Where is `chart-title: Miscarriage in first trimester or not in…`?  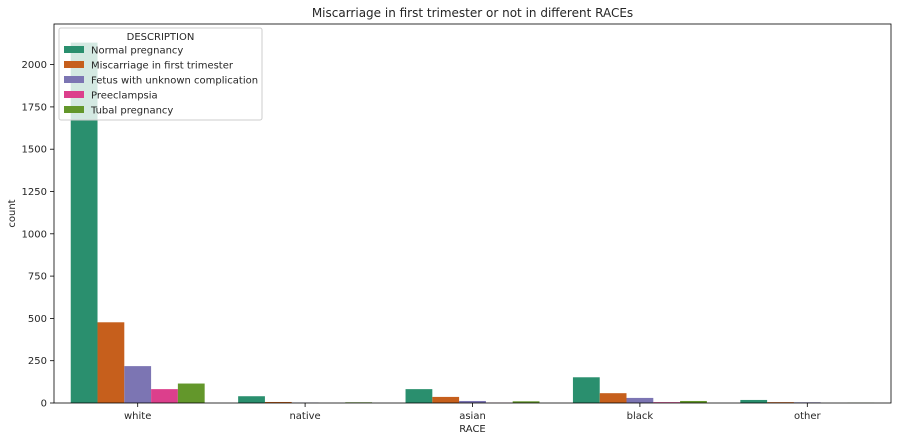 chart-title: Miscarriage in first trimester or not in… is located at coordinates (472, 13).